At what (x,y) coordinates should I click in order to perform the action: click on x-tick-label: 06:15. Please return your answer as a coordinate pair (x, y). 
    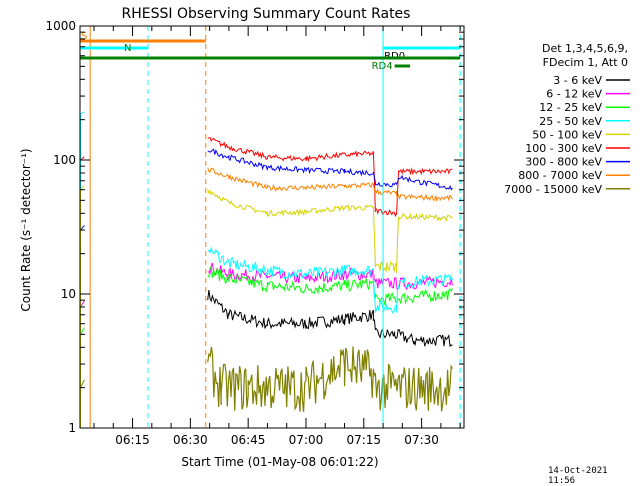
    Looking at the image, I should click on (132, 440).